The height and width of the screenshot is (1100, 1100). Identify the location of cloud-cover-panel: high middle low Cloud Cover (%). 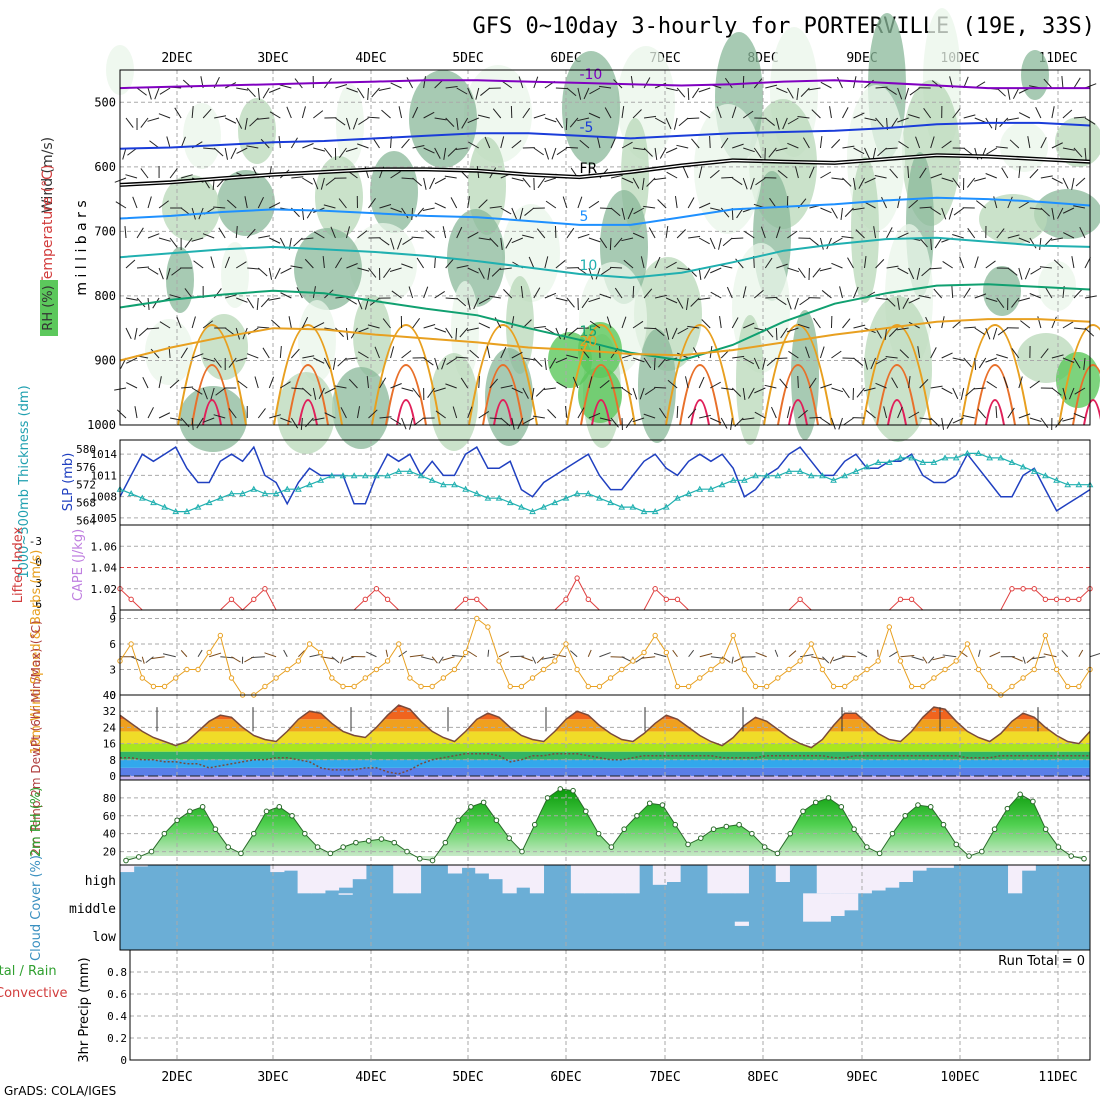
(560, 908).